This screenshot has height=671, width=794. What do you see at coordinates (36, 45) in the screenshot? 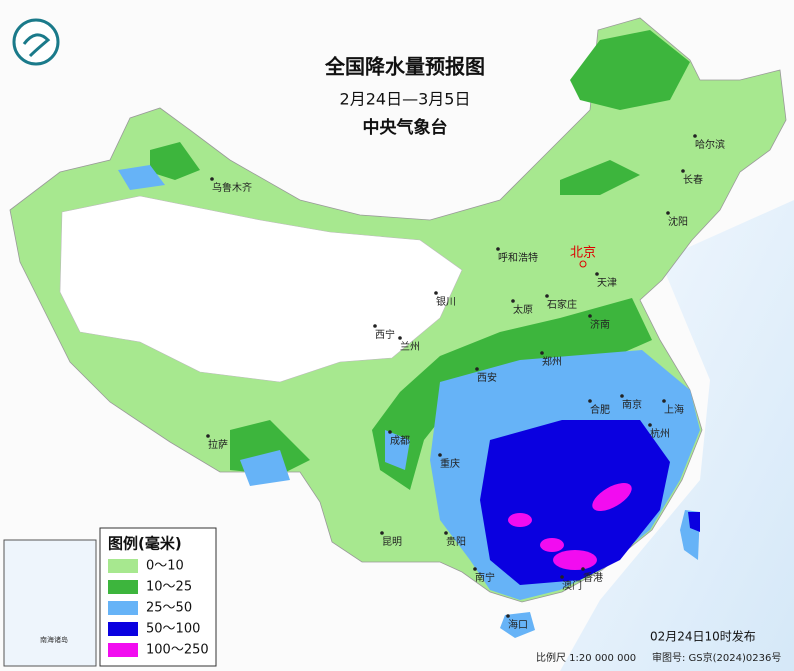
I see `logo-mark` at bounding box center [36, 45].